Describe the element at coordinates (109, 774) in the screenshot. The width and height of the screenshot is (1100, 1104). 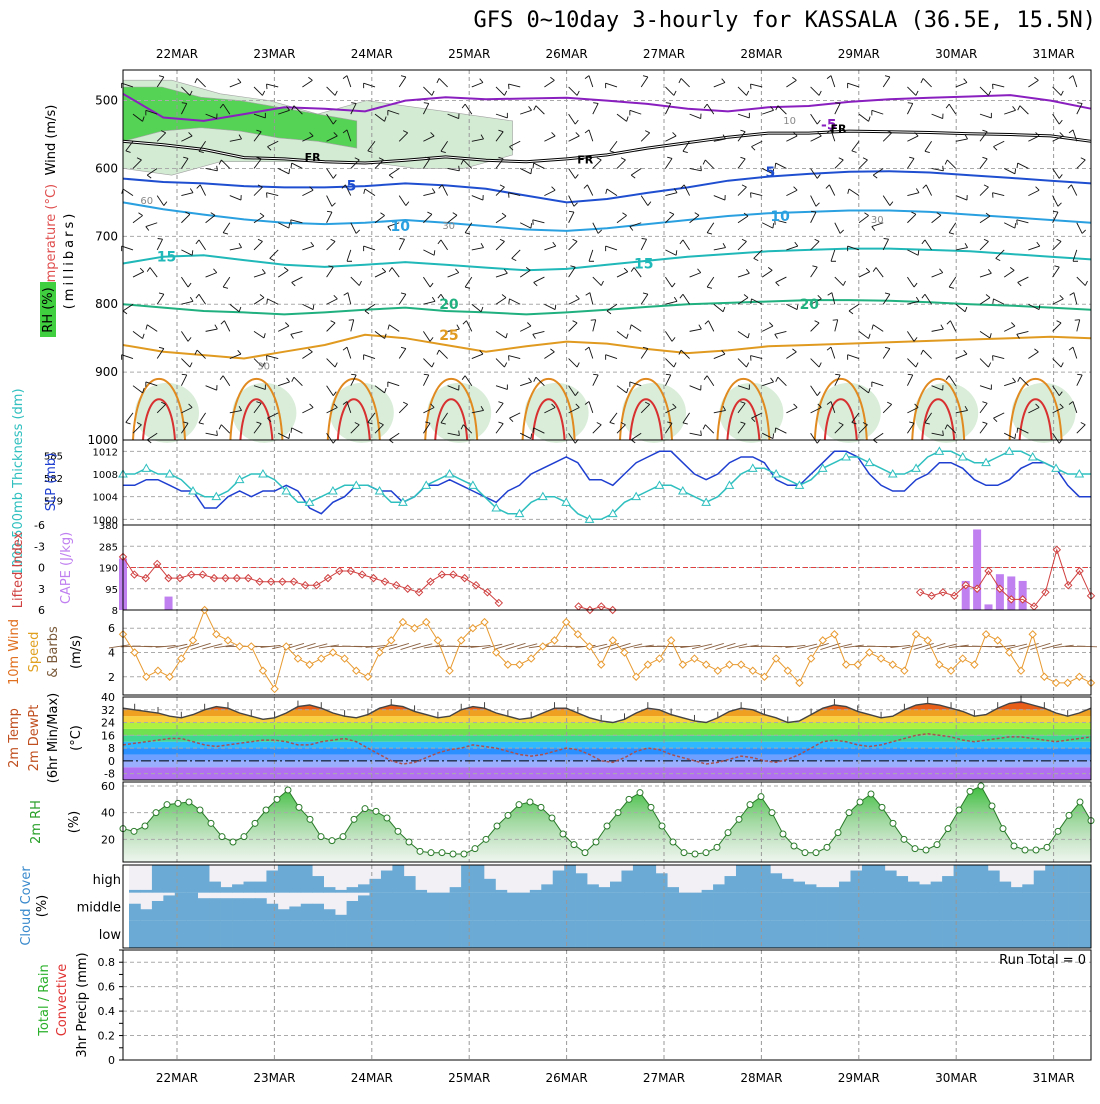
I see `temp-tick-label: -8` at that location.